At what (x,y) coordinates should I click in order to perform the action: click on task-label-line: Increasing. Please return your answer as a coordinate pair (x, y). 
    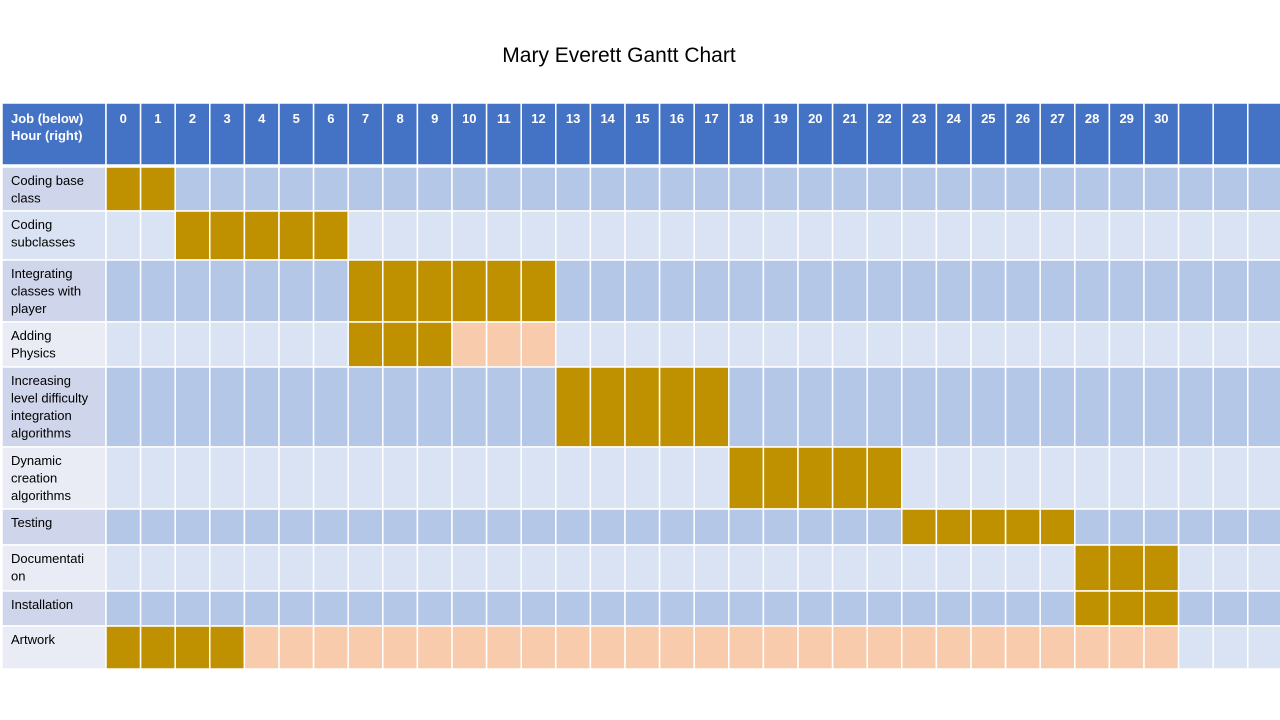
    Looking at the image, I should click on (41, 380).